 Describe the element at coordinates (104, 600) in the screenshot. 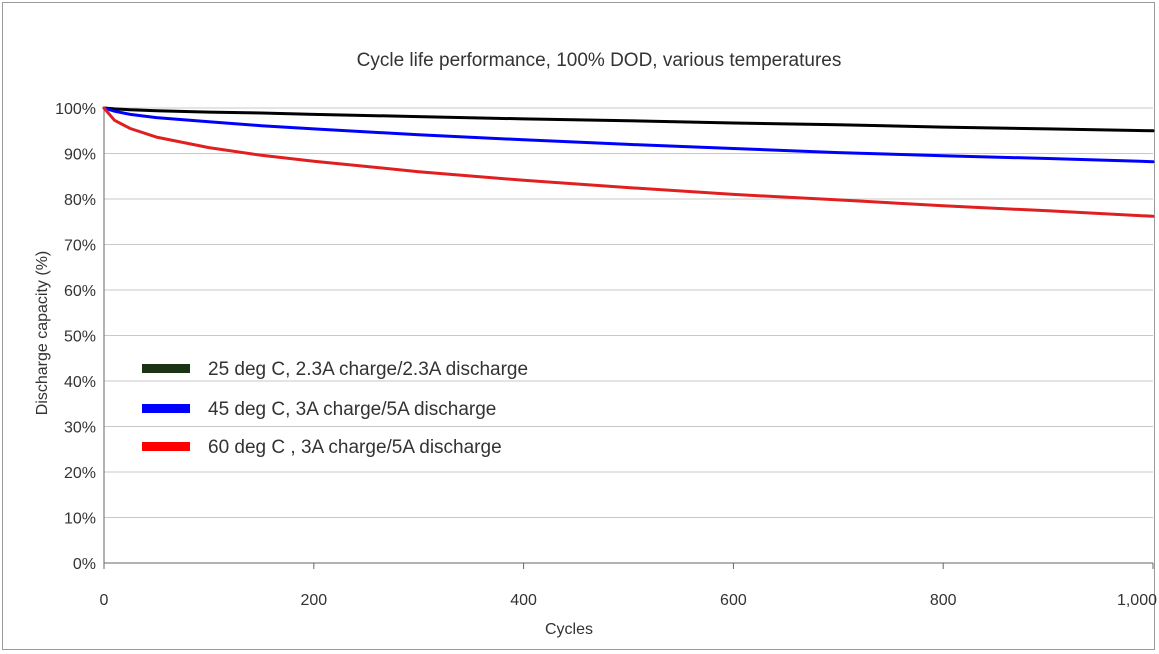

I see `x-tick-label: 0` at that location.